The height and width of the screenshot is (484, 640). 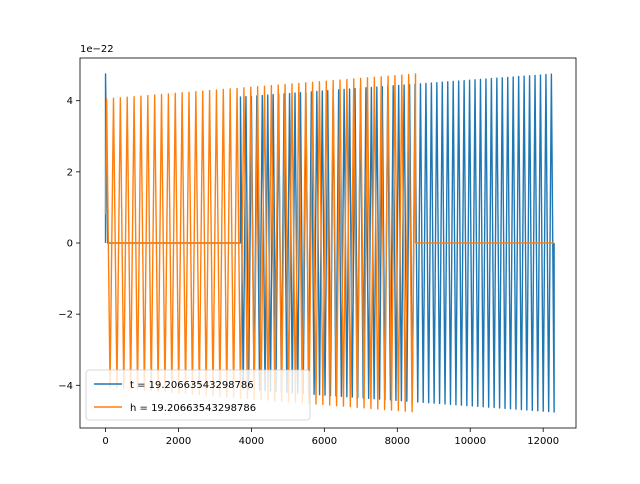 What do you see at coordinates (324, 441) in the screenshot?
I see `x-tick-label: 6000` at bounding box center [324, 441].